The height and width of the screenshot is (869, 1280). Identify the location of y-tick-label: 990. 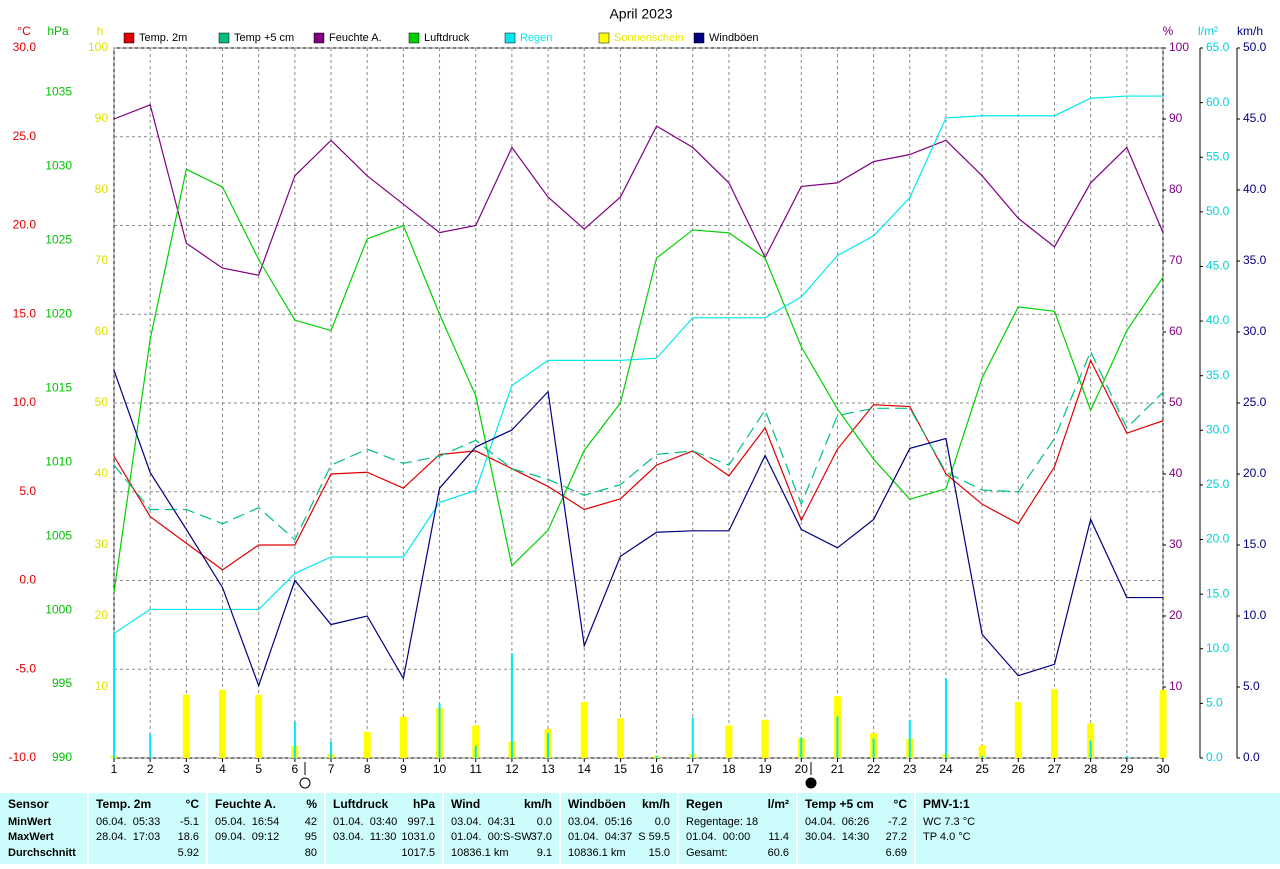
(62, 757).